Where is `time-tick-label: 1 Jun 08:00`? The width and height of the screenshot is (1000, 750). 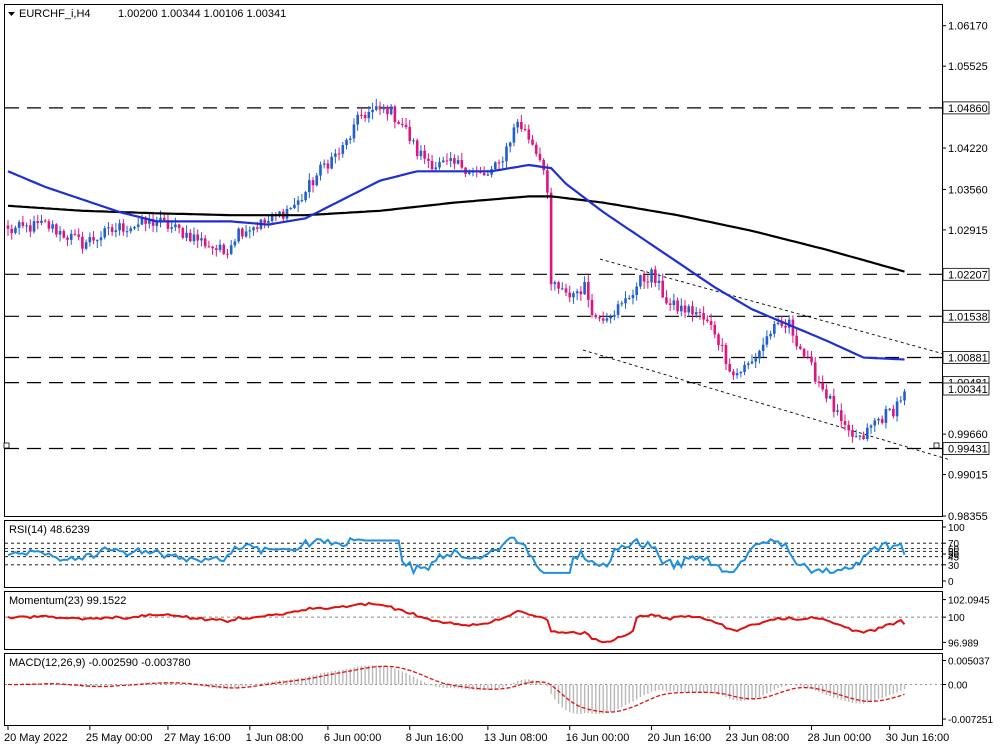
time-tick-label: 1 Jun 08:00 is located at coordinates (274, 738).